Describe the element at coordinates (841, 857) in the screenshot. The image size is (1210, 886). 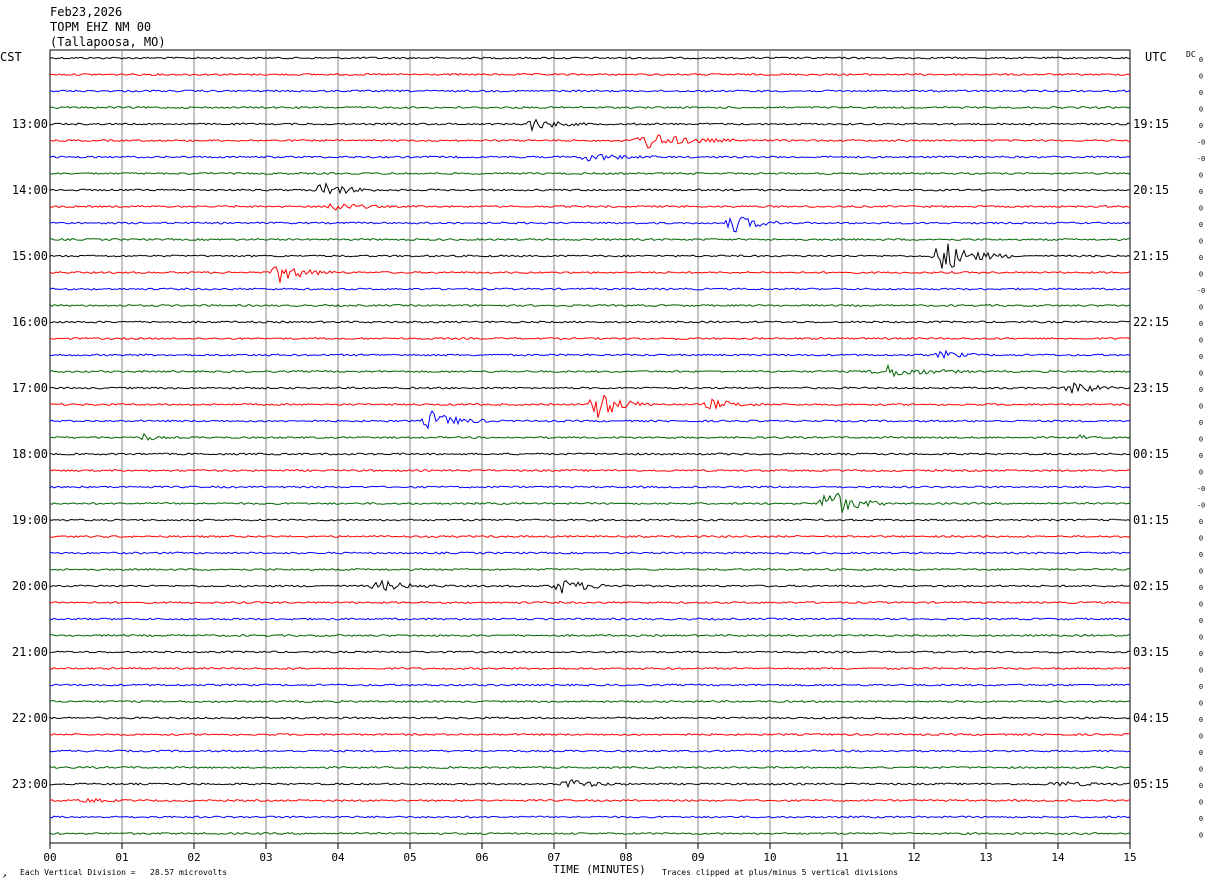
I see `x-tick-label: 11` at that location.